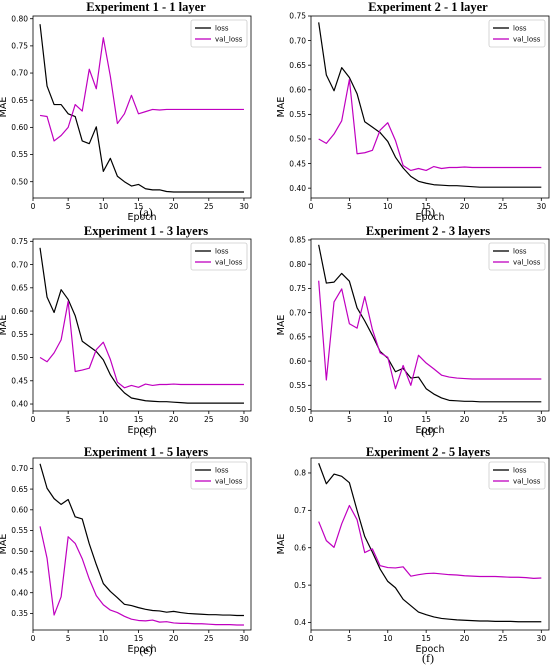  What do you see at coordinates (300, 585) in the screenshot?
I see `y-tick-label: 0.5` at bounding box center [300, 585].